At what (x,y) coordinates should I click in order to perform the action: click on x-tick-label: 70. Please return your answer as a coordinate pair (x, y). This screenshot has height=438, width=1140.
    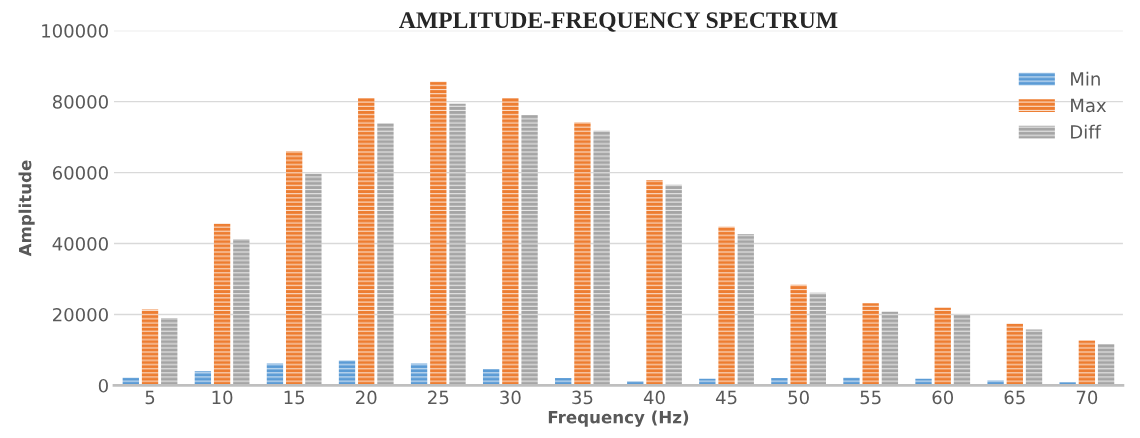
    Looking at the image, I should click on (1087, 397).